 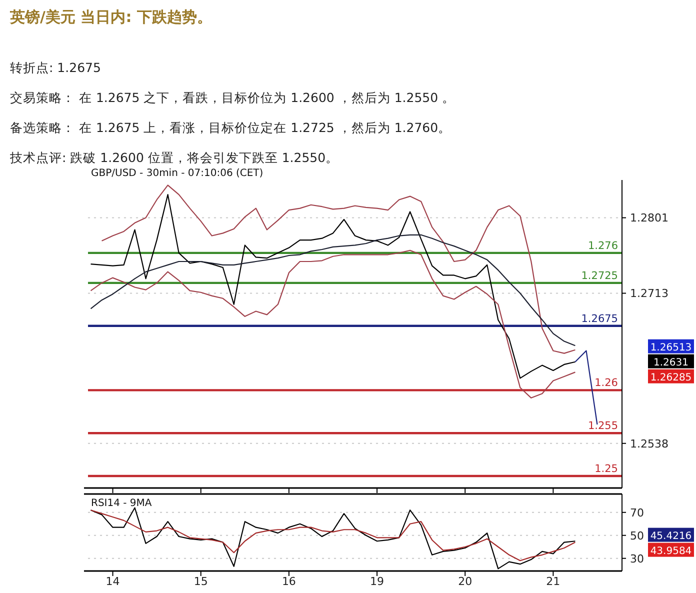 I want to click on text: 43.9584, so click(x=671, y=551).